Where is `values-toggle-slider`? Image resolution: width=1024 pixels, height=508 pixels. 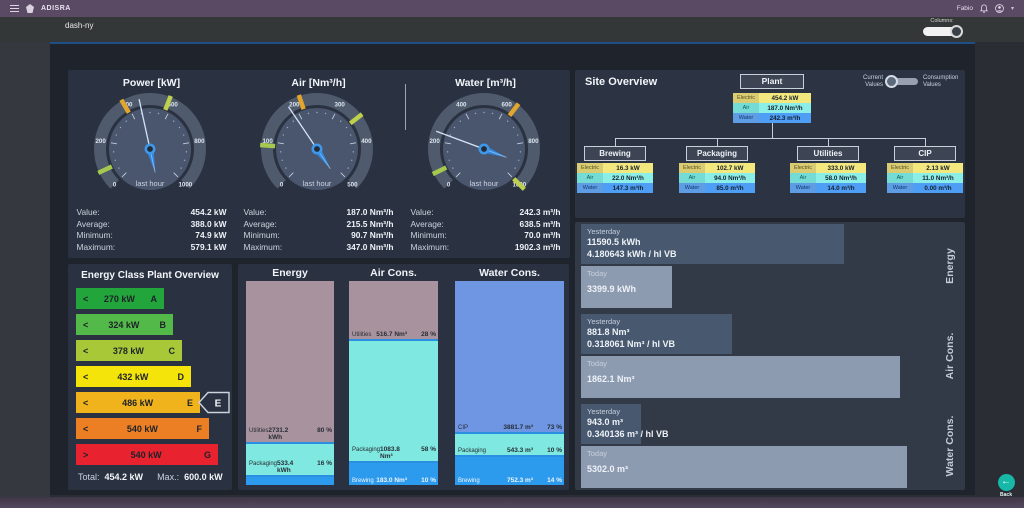 values-toggle-slider is located at coordinates (901, 82).